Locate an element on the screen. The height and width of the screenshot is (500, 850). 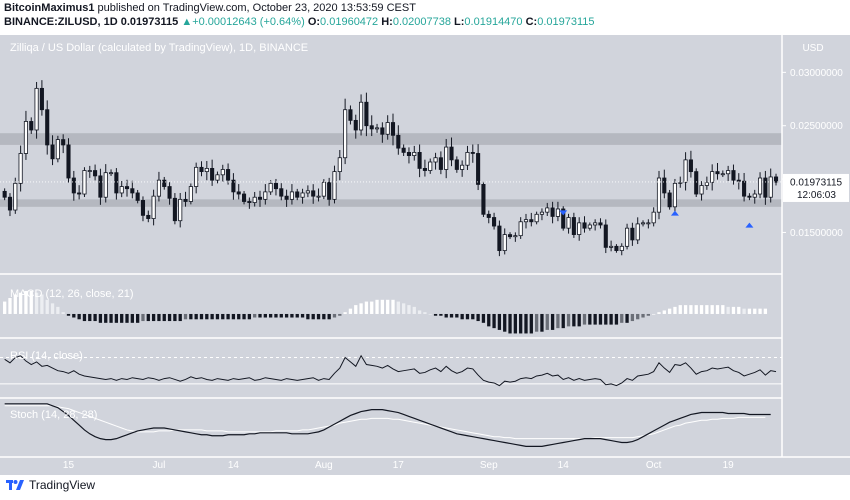
author-name: BitcoinMaximus1 is located at coordinates (49, 8).